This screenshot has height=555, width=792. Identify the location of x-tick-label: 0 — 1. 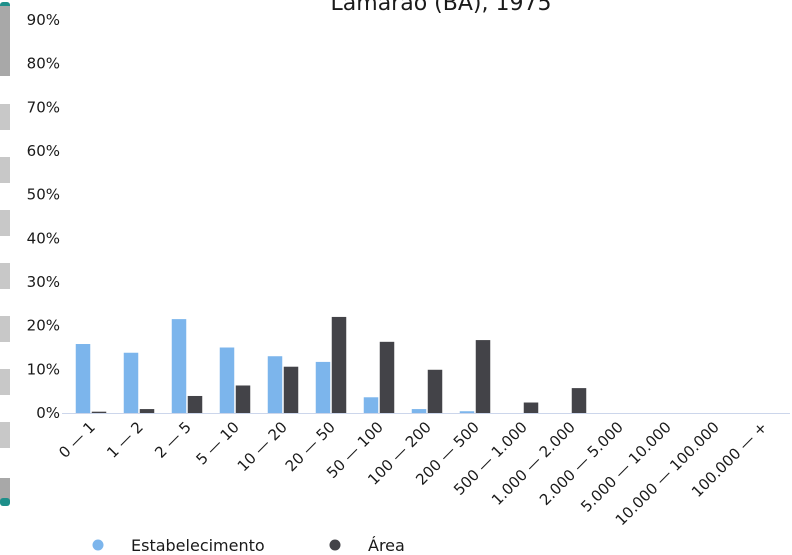
(77, 440).